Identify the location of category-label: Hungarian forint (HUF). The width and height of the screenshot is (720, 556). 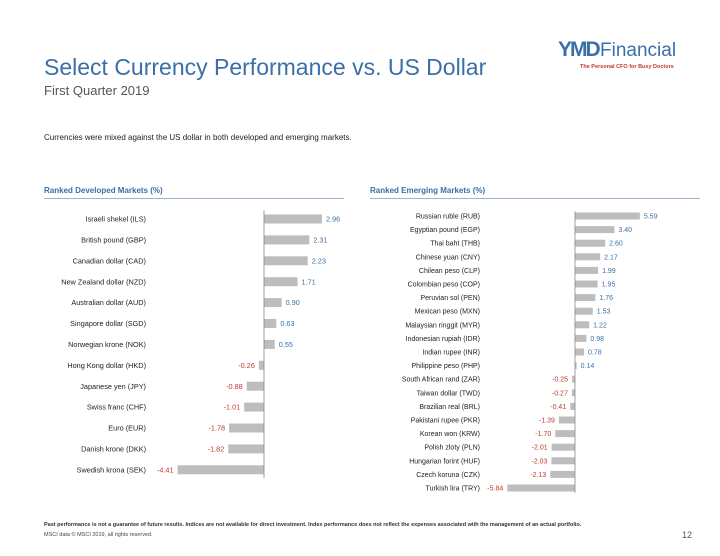
(444, 461).